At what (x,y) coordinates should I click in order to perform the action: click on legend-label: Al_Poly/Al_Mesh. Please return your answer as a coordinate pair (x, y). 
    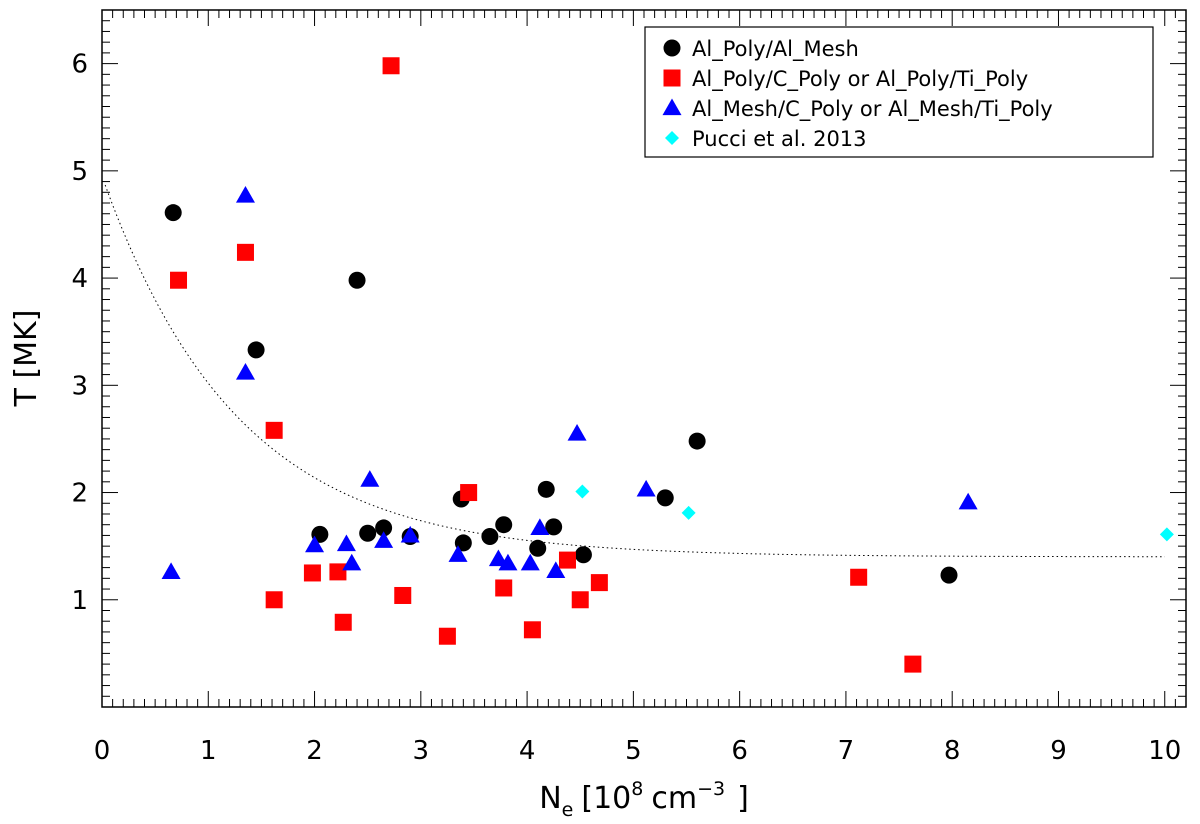
    Looking at the image, I should click on (775, 49).